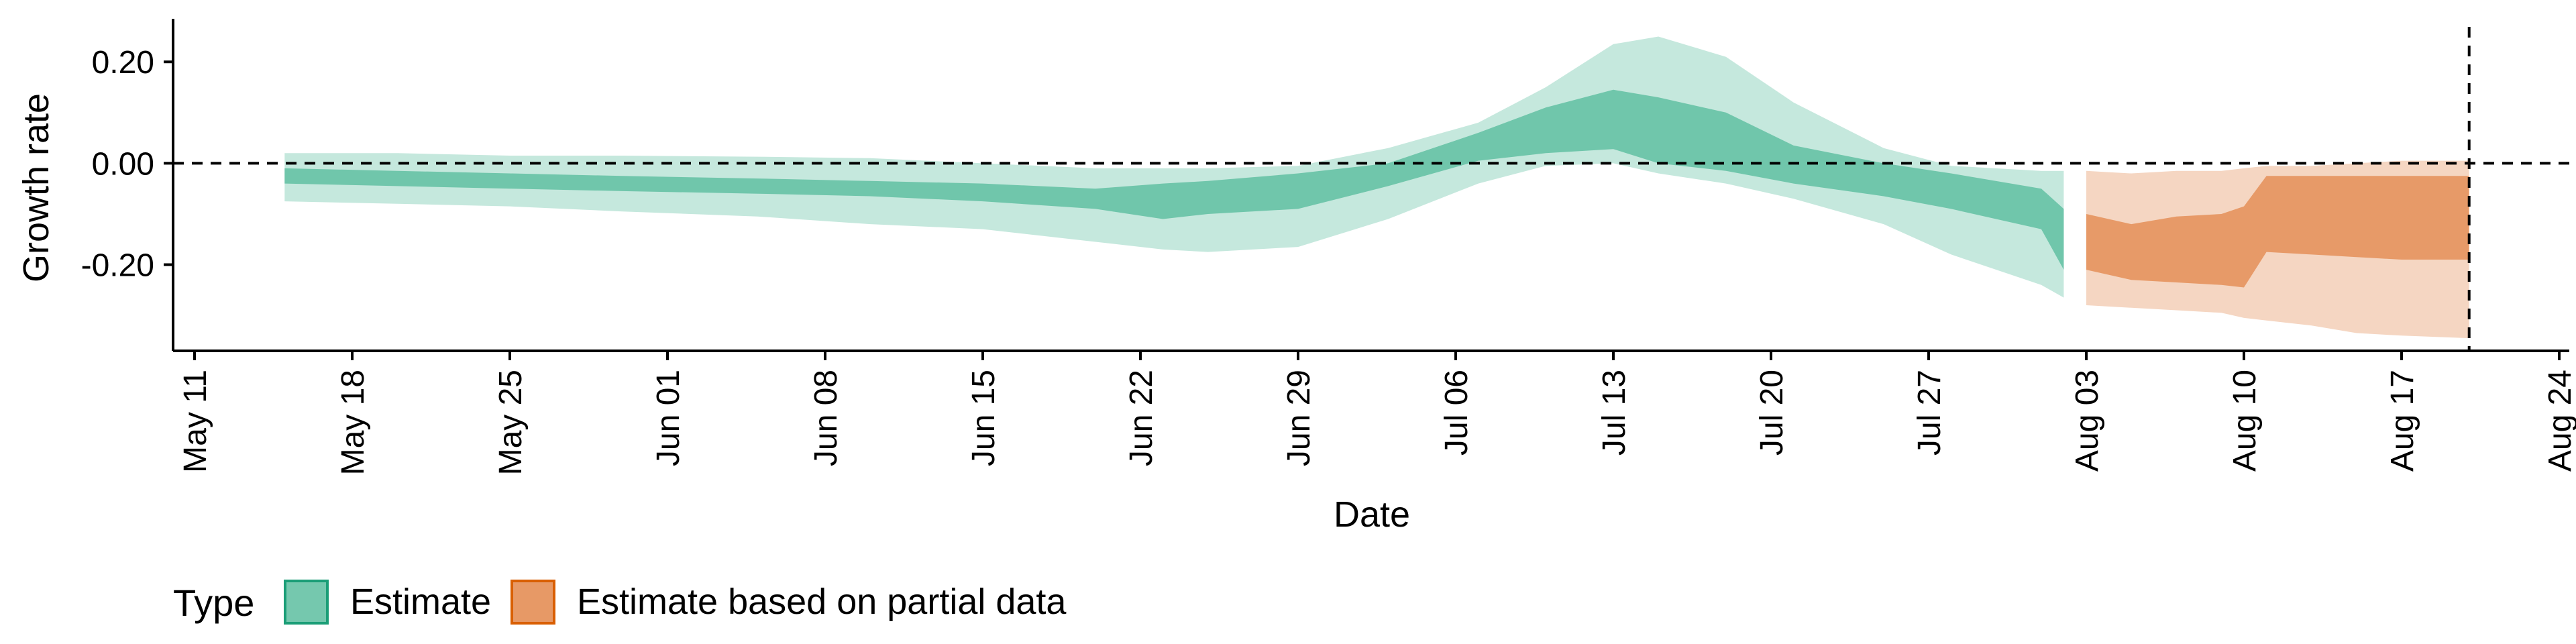 The image size is (2576, 644). What do you see at coordinates (195, 421) in the screenshot?
I see `x-tick-label: May 11` at bounding box center [195, 421].